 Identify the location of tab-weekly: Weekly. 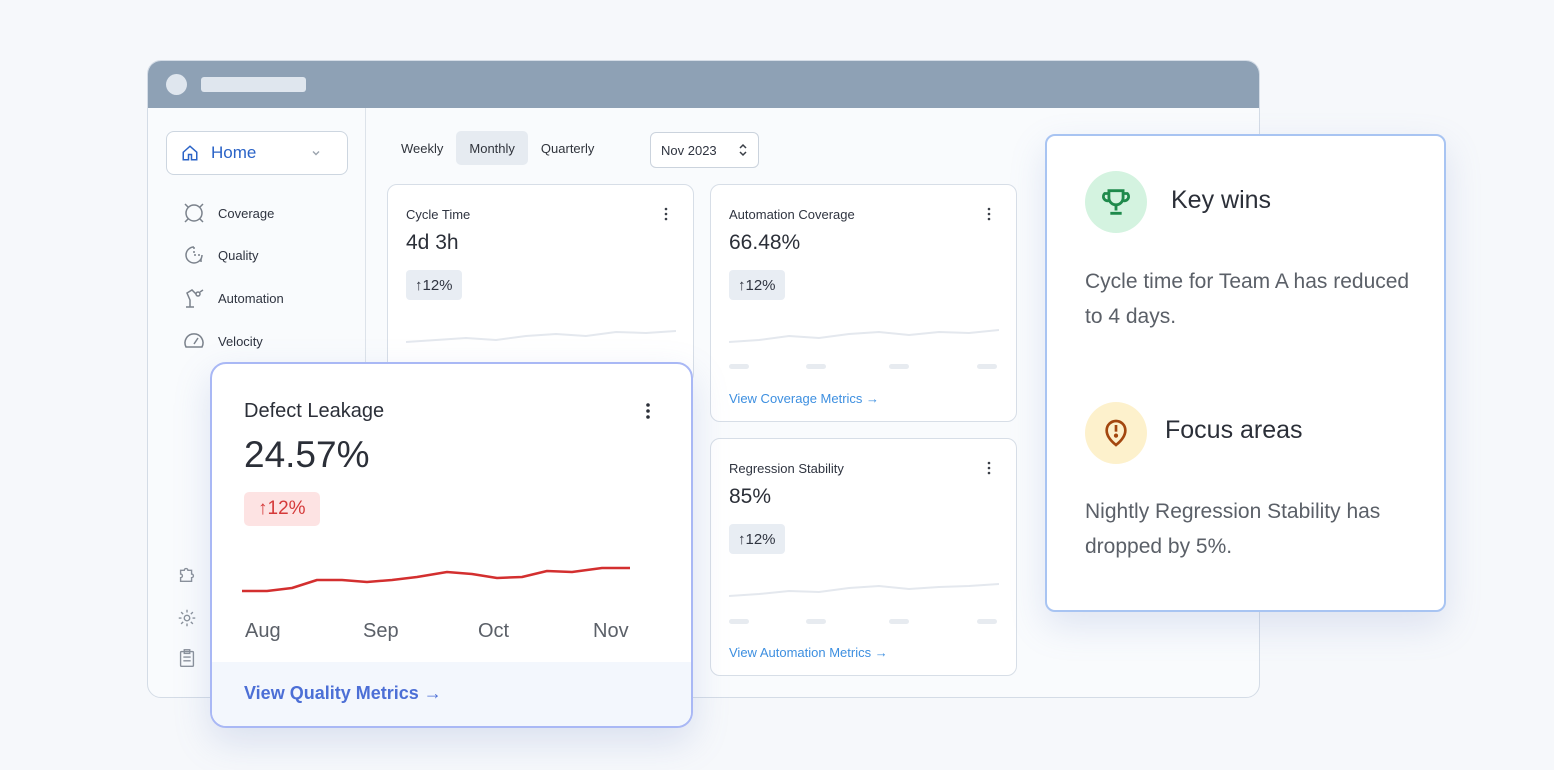
(422, 148).